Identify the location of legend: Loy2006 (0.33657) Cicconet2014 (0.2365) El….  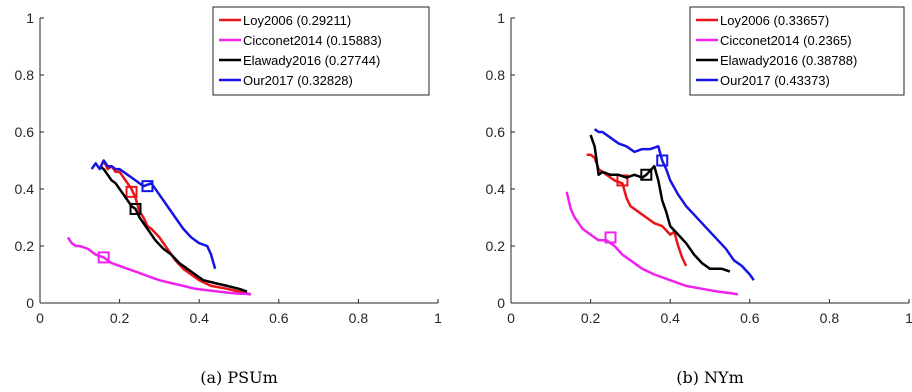
(797, 51).